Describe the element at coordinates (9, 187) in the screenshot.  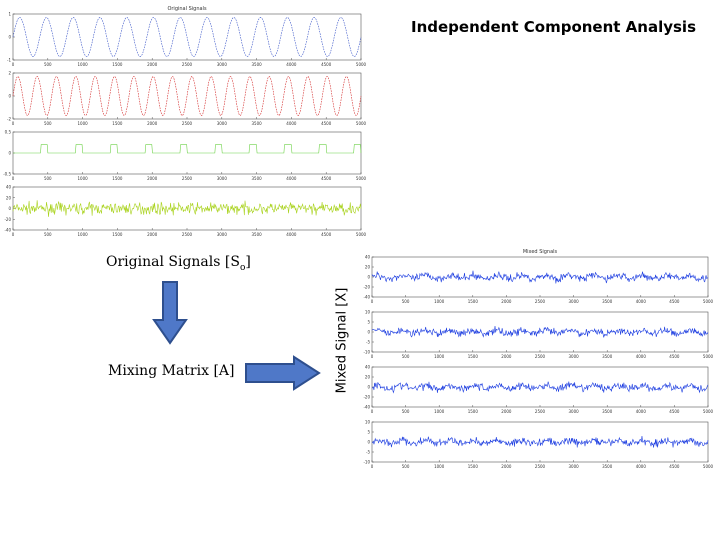
I see `y-tick-label: 40` at that location.